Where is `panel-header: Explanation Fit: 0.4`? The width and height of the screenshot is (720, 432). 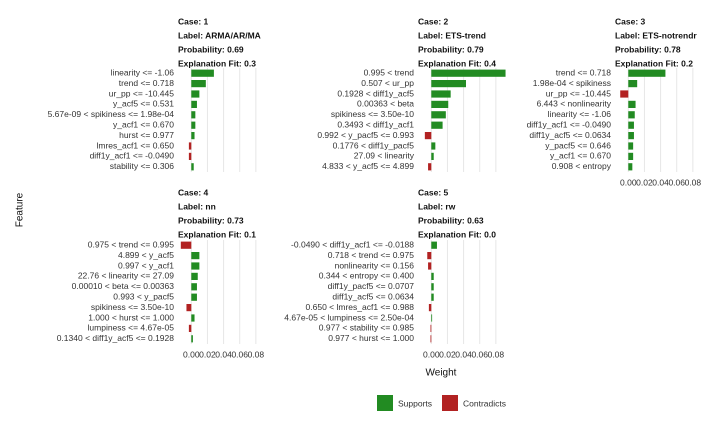 panel-header: Explanation Fit: 0.4 is located at coordinates (457, 63).